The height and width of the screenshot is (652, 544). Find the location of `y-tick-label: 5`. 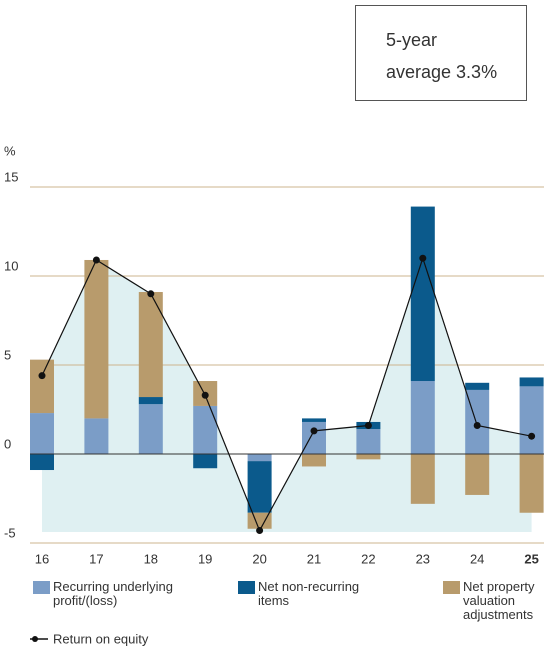

y-tick-label: 5 is located at coordinates (7, 354).